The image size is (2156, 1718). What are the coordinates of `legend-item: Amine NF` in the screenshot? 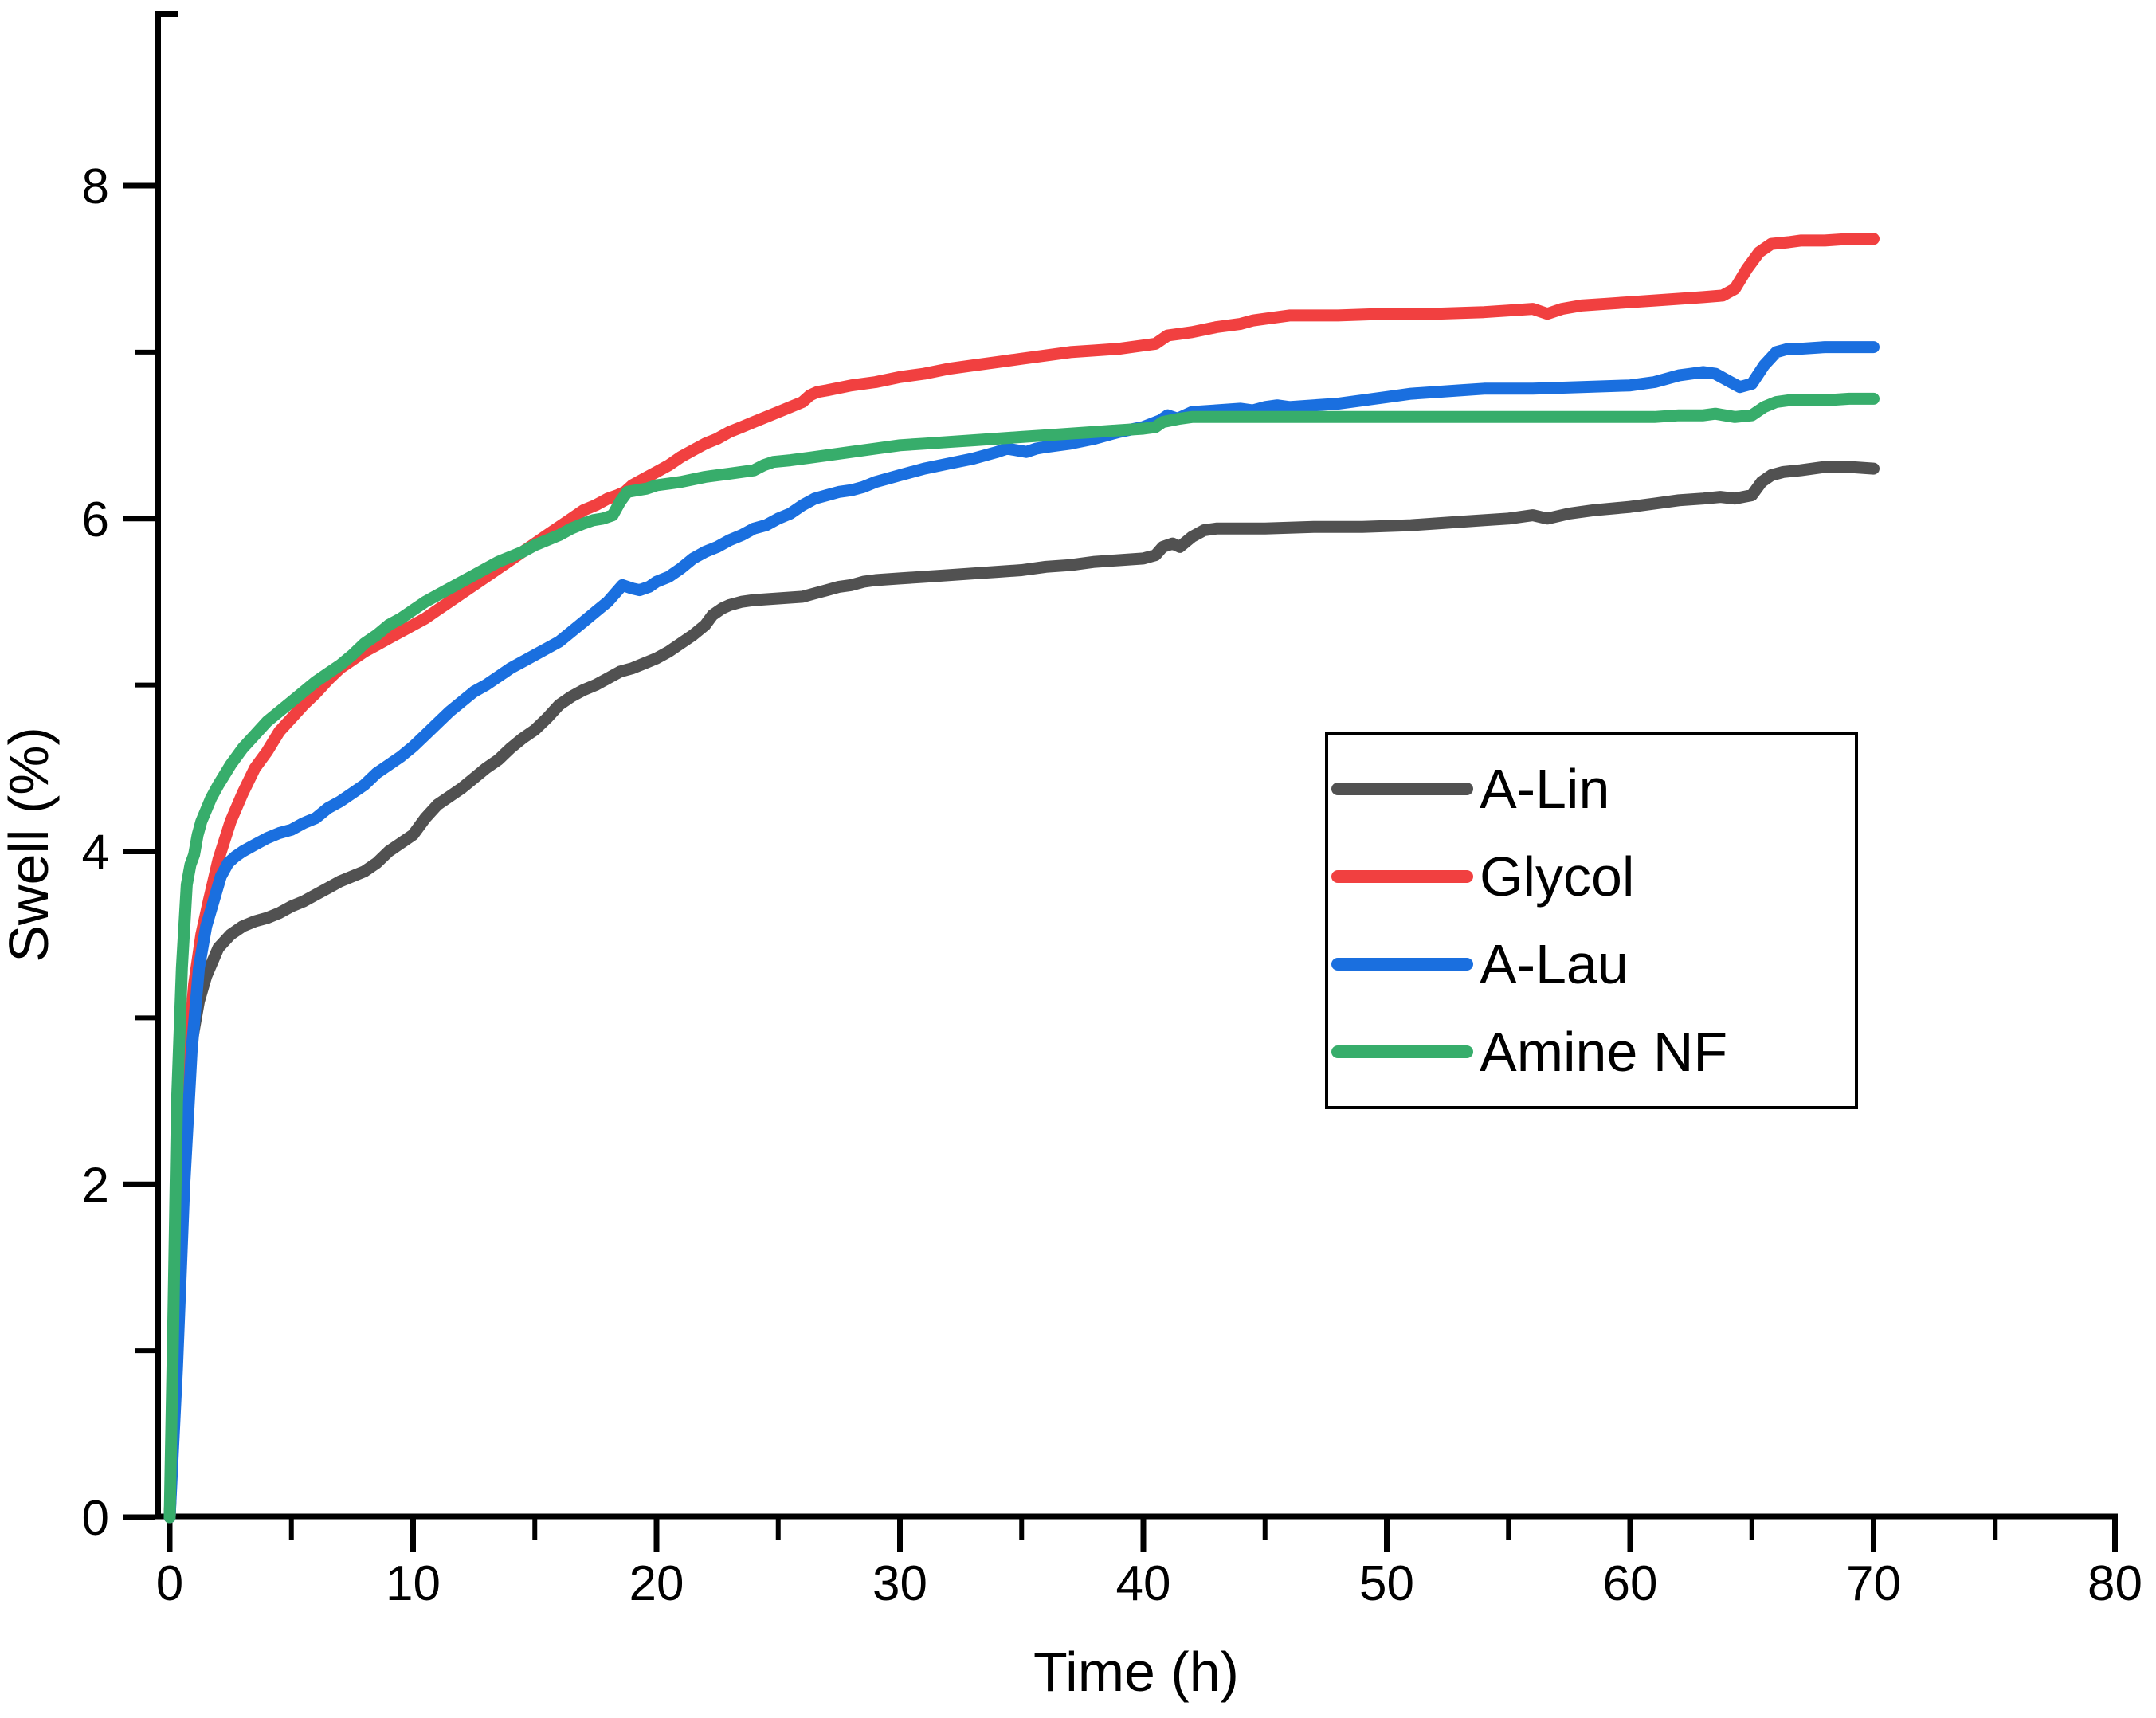 It's located at (1529, 1052).